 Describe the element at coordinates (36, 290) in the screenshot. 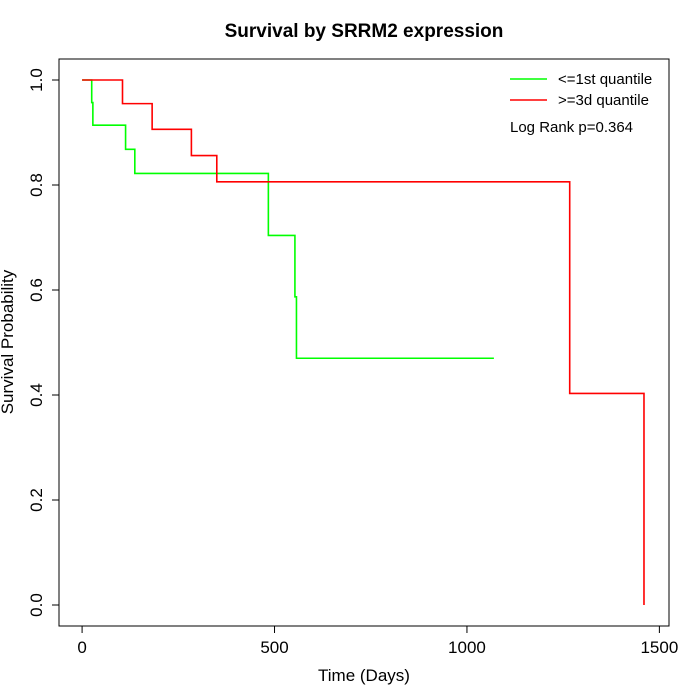

I see `y-tick-label: 0.6` at that location.